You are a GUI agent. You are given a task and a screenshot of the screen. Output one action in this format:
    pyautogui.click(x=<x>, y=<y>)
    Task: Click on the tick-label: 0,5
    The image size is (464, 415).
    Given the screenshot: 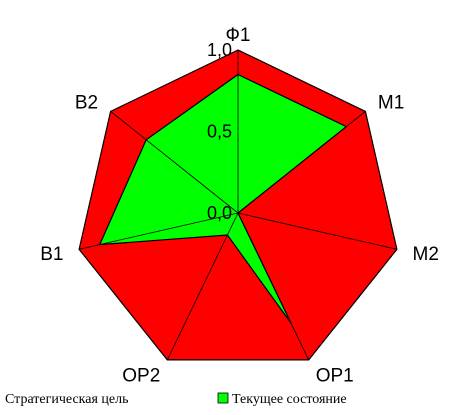 What is the action you would take?
    pyautogui.click(x=219, y=132)
    